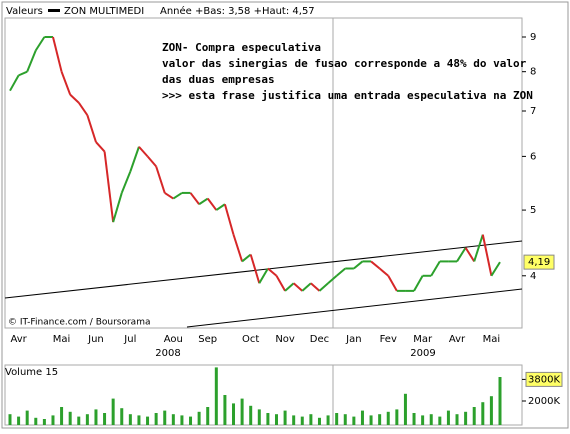 This screenshot has width=570, height=434. What do you see at coordinates (173, 339) in the screenshot?
I see `x-tick-label: Aou` at bounding box center [173, 339].